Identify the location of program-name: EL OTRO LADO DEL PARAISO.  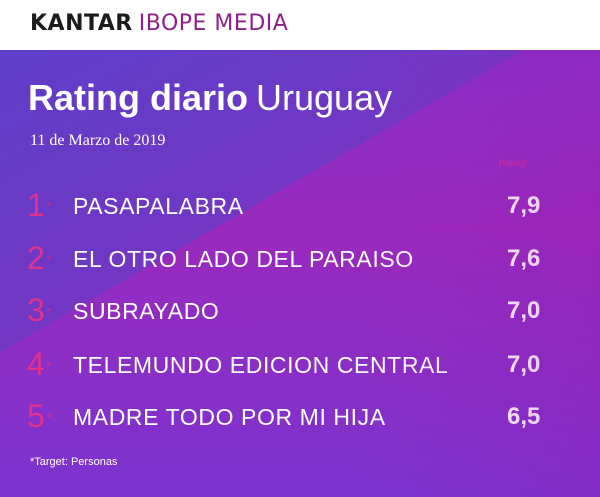
(243, 259).